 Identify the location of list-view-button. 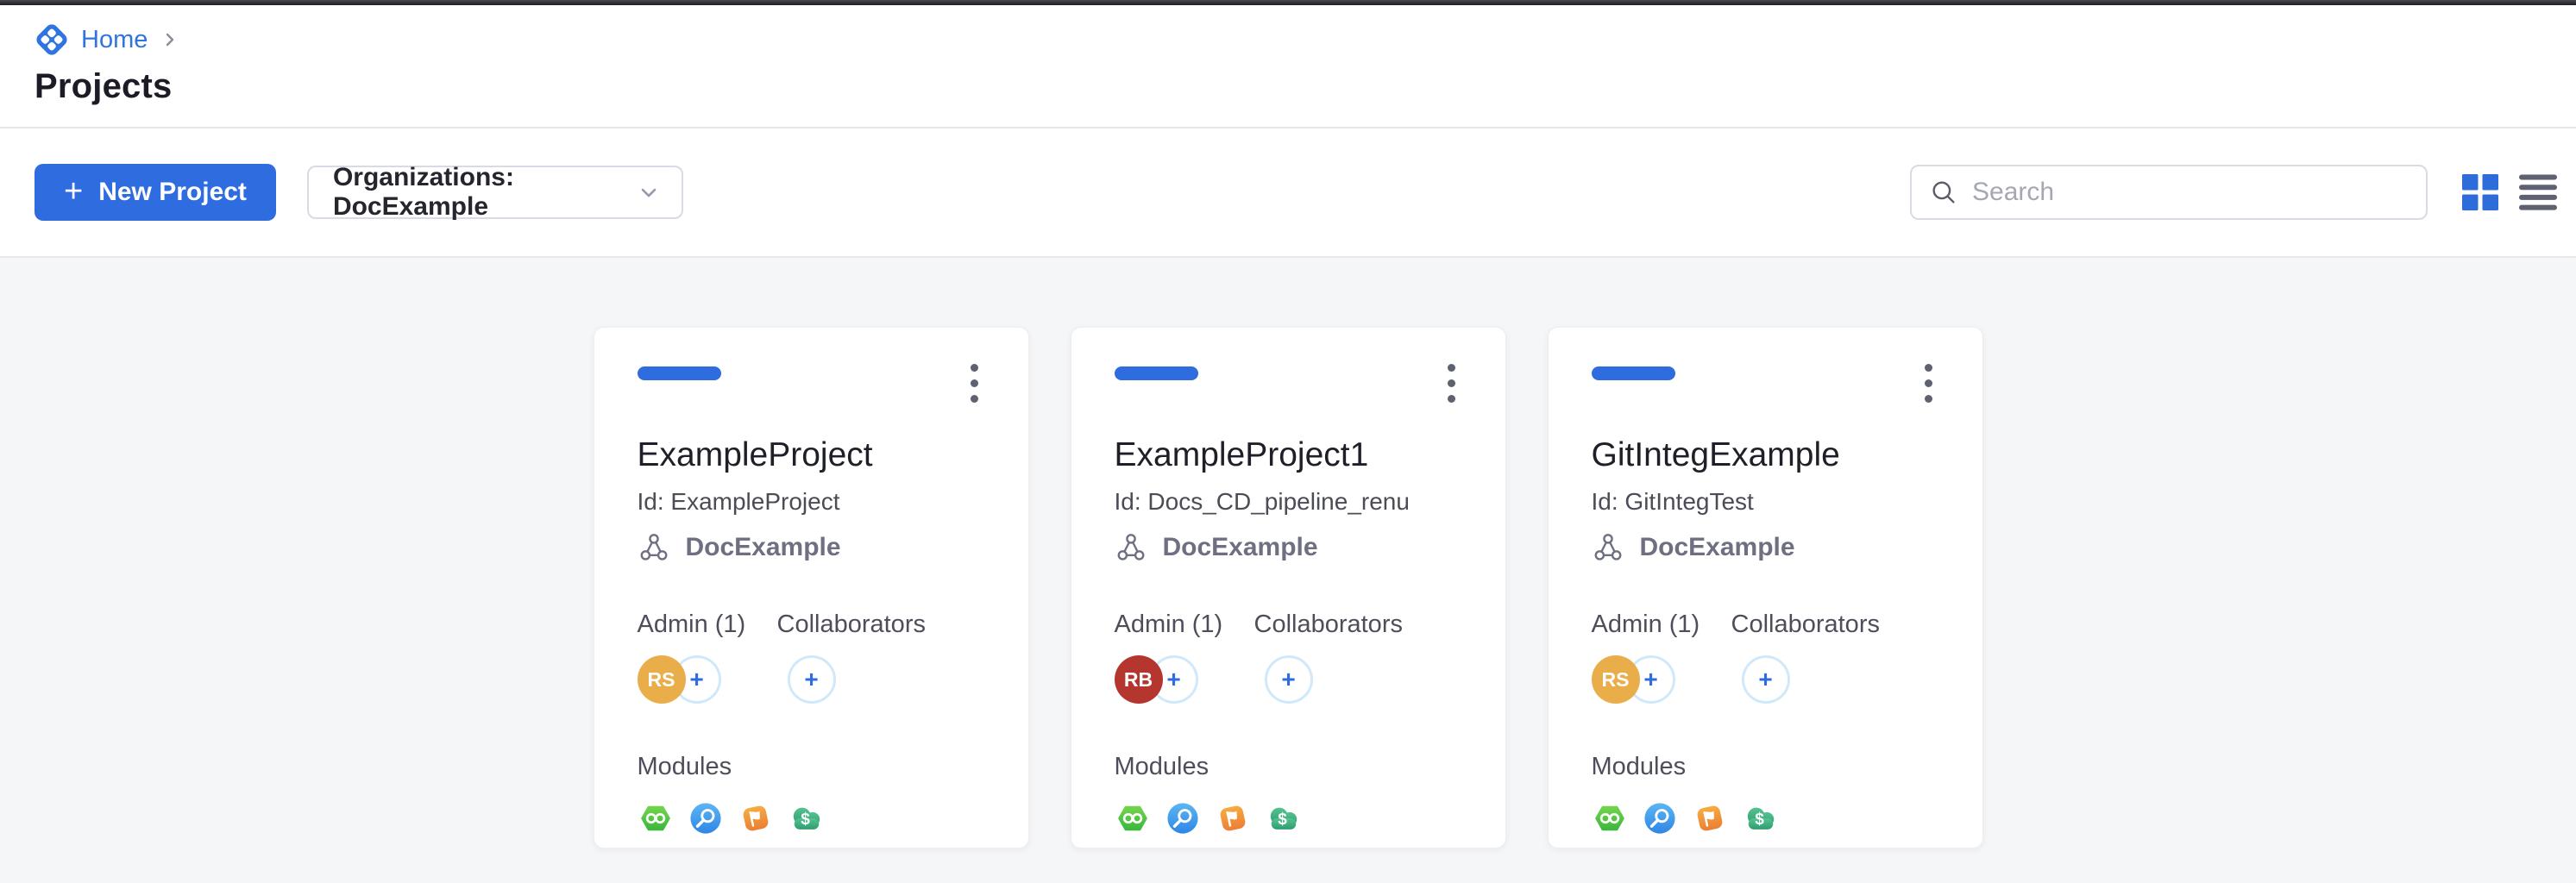
(2538, 192).